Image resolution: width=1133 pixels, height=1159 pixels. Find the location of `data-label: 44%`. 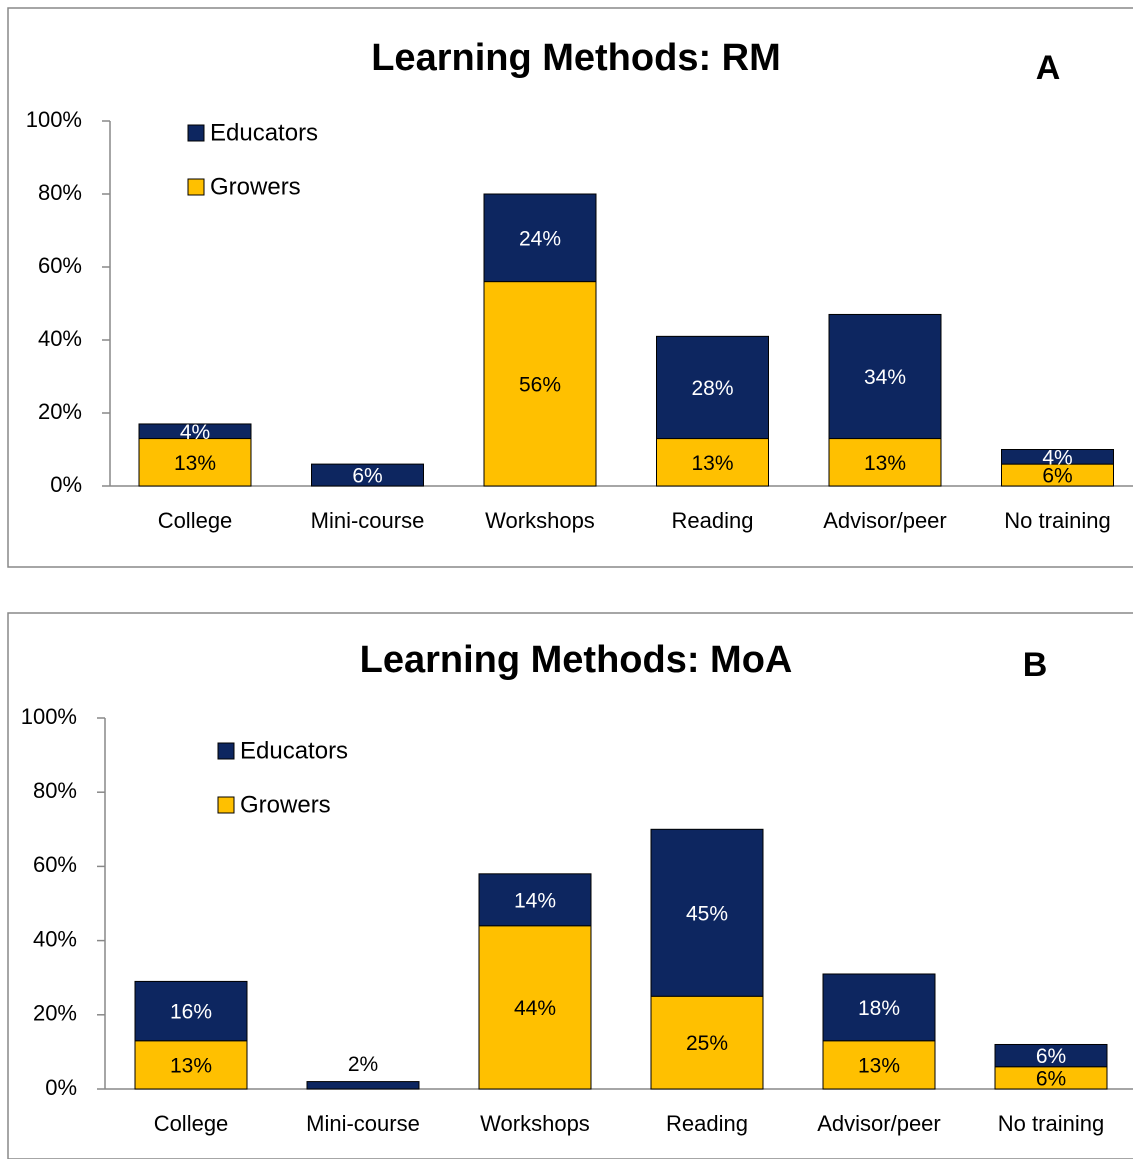

data-label: 44% is located at coordinates (535, 1008).